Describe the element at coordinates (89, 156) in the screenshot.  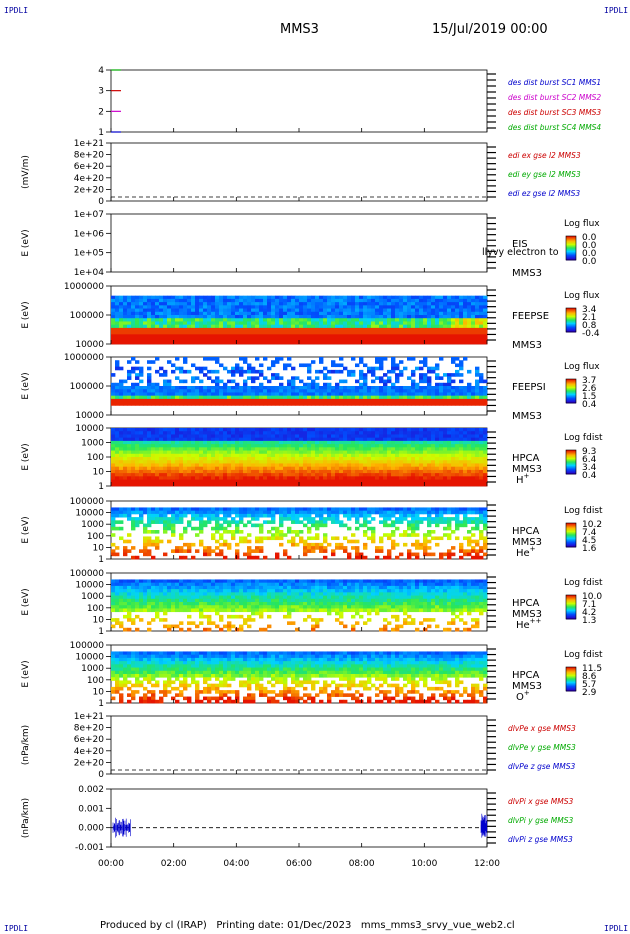
I see `ytick-label: 8e+20` at that location.